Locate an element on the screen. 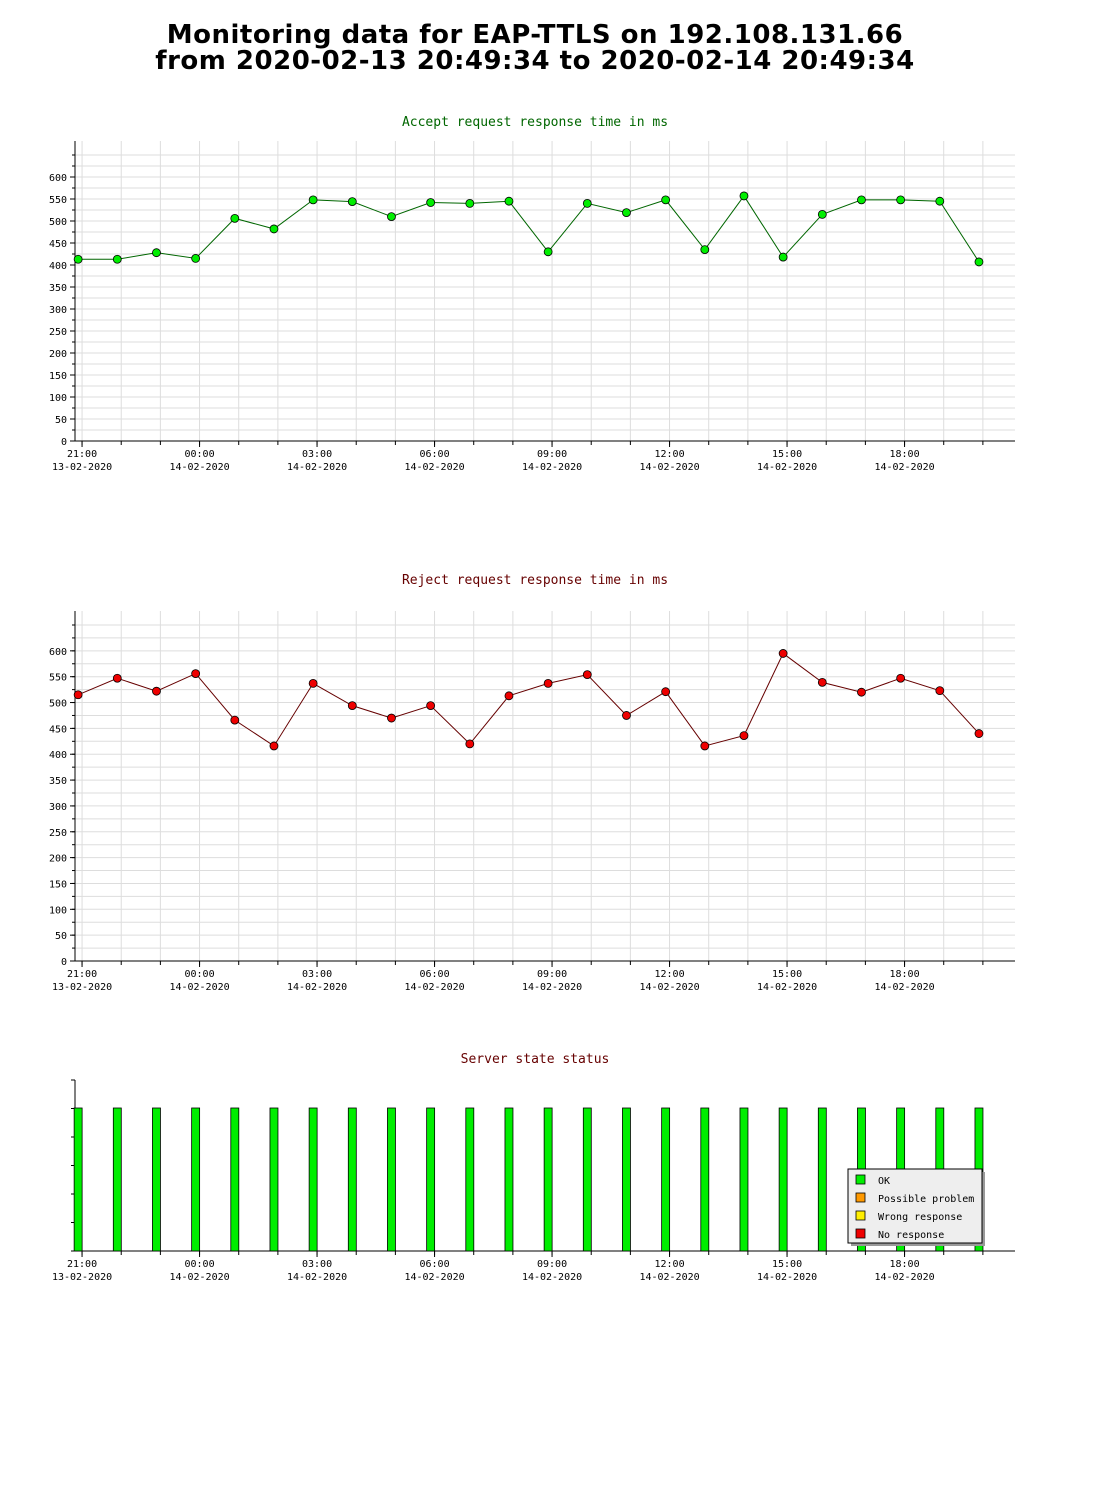 The width and height of the screenshot is (1100, 1500). y-tick-label: 250 is located at coordinates (58, 833).